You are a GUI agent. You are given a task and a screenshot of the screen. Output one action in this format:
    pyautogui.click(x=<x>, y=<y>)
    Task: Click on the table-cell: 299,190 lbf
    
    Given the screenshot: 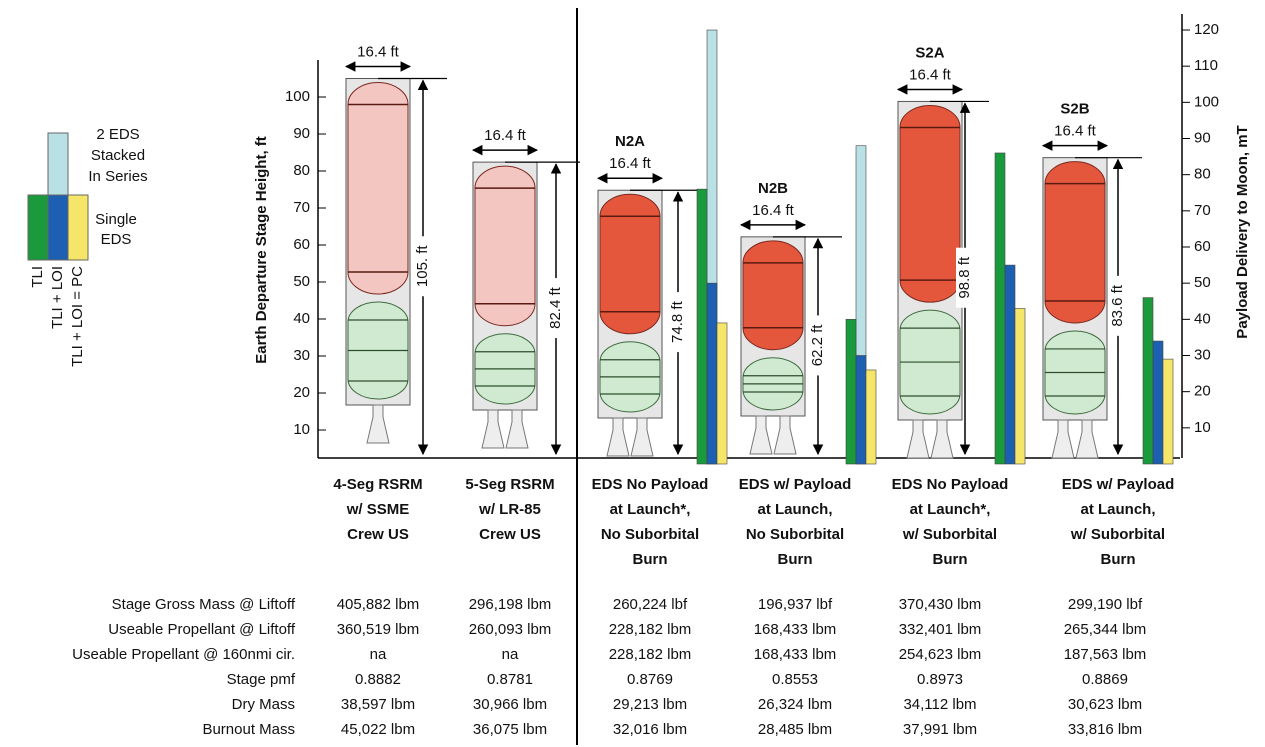 What is the action you would take?
    pyautogui.click(x=1105, y=604)
    